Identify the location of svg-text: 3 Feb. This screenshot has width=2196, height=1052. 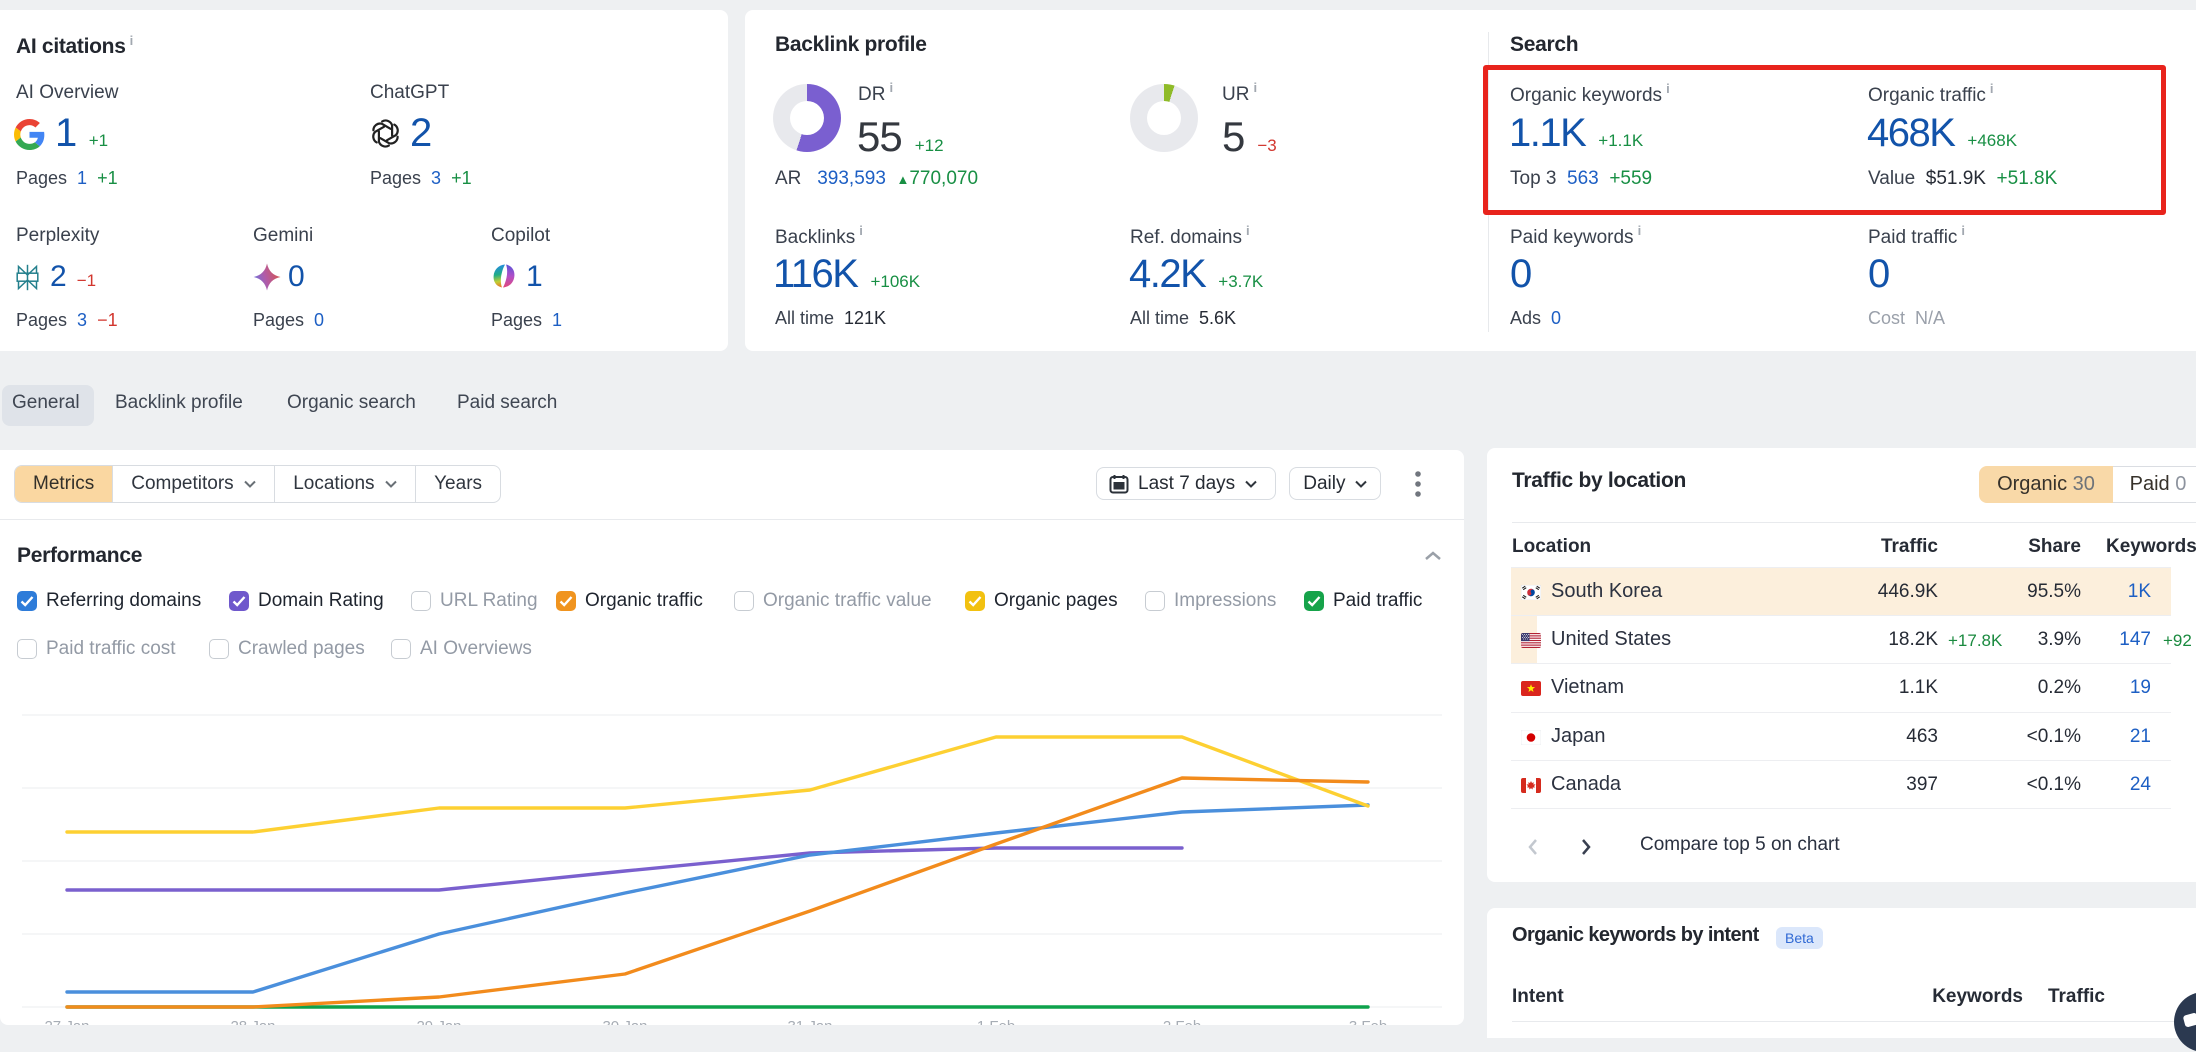
(1368, 1021).